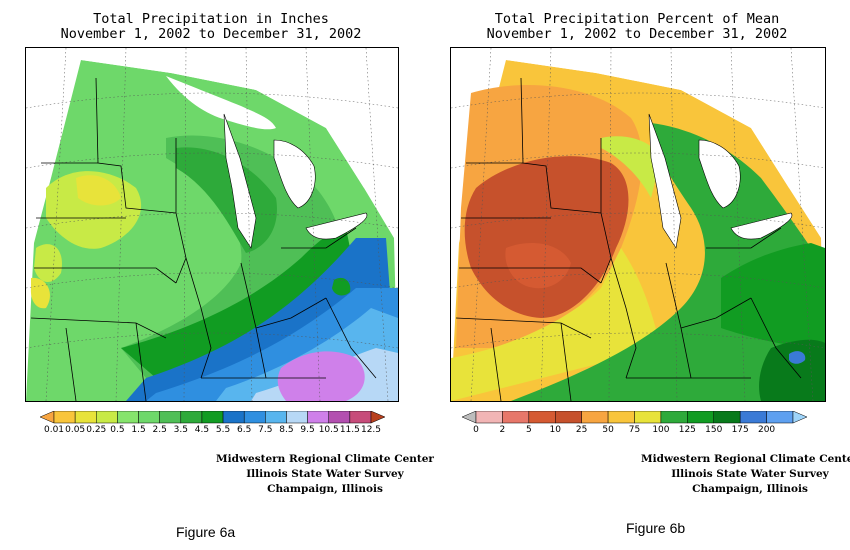 This screenshot has height=550, width=850. Describe the element at coordinates (54, 430) in the screenshot. I see `map-a-legend-label: 0.01` at that location.